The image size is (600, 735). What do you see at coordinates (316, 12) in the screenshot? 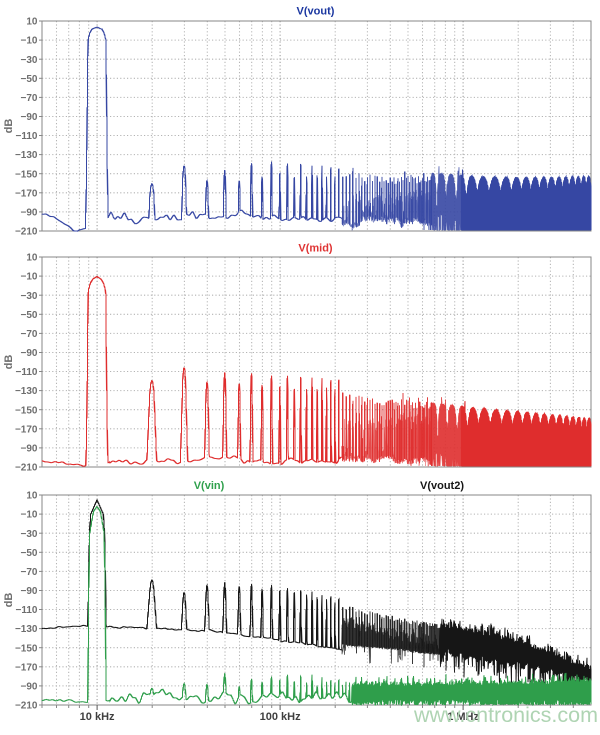
I see `svg-text: V(vout)` at bounding box center [316, 12].